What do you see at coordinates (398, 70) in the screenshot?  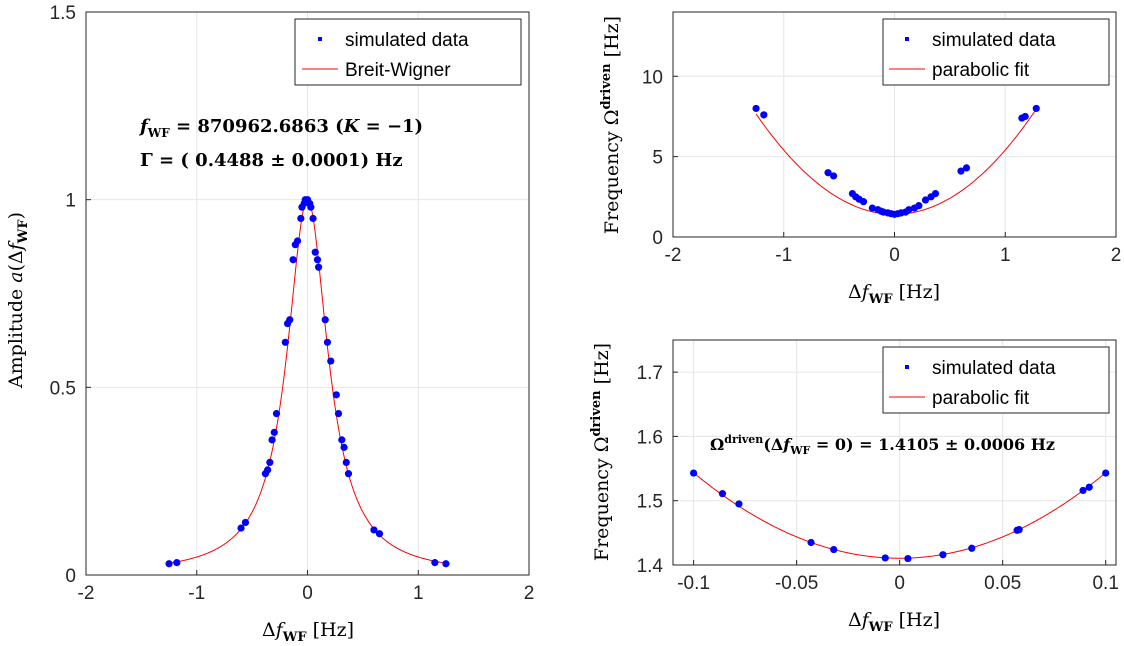 I see `legend-label-fit: Breit-Wigner` at bounding box center [398, 70].